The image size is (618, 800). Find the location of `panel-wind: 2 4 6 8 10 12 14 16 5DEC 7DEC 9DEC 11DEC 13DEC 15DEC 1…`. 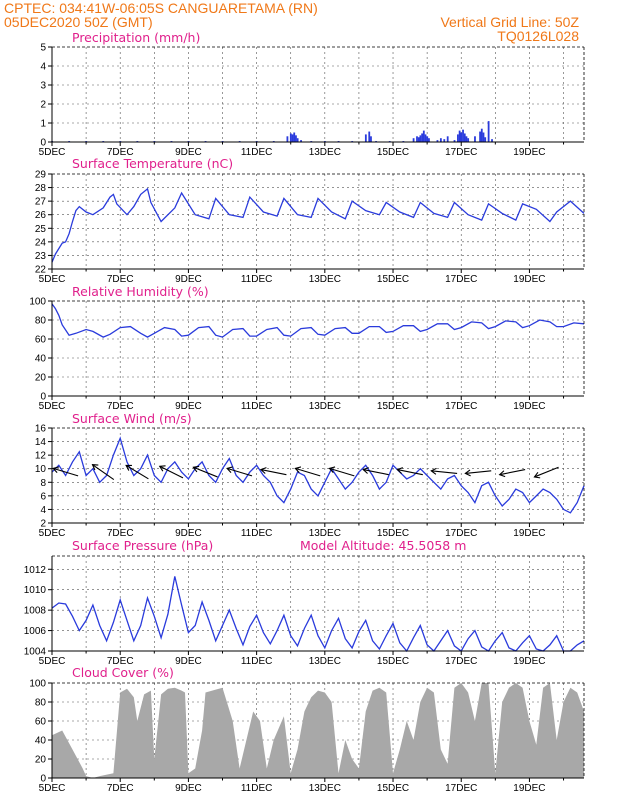

panel-wind: 2 4 6 8 10 12 14 16 5DEC 7DEC 9DEC 11DEC 13DEC 15DEC 1… is located at coordinates (310, 475).